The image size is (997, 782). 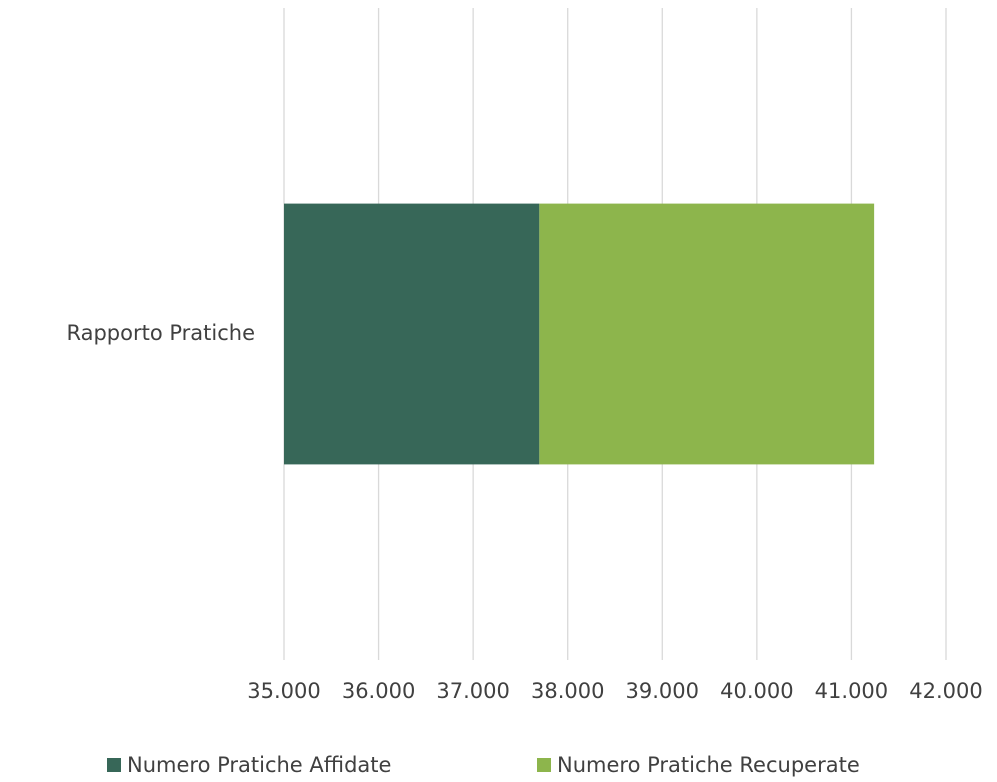 What do you see at coordinates (851, 691) in the screenshot?
I see `x-tick-label: 41.000` at bounding box center [851, 691].